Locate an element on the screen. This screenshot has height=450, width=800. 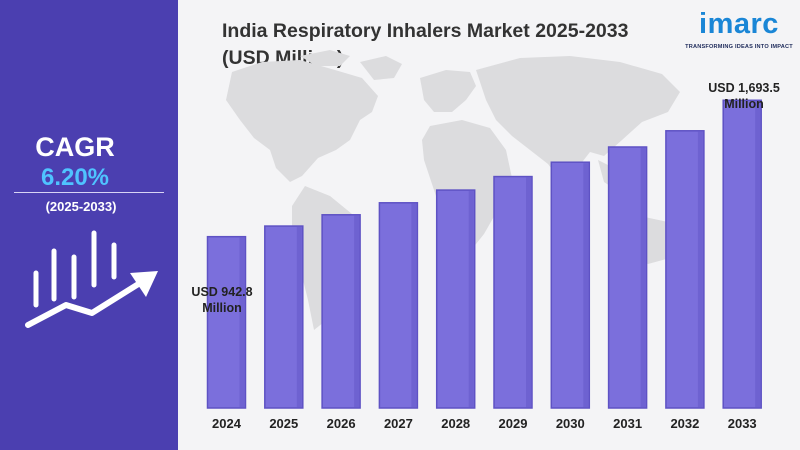
x-tick-2030: 2030 is located at coordinates (570, 423).